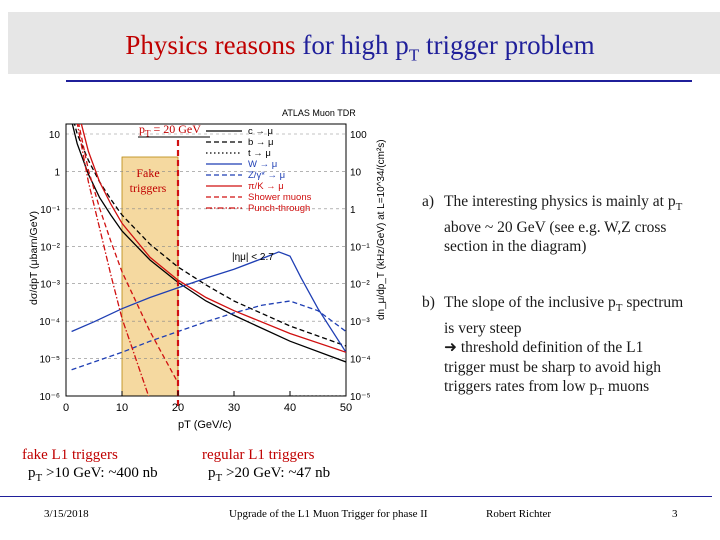 Image resolution: width=720 pixels, height=540 pixels. I want to click on regular-trigger-note: regular L1 triggers pT >20 GeV: ~47 nb, so click(266, 466).